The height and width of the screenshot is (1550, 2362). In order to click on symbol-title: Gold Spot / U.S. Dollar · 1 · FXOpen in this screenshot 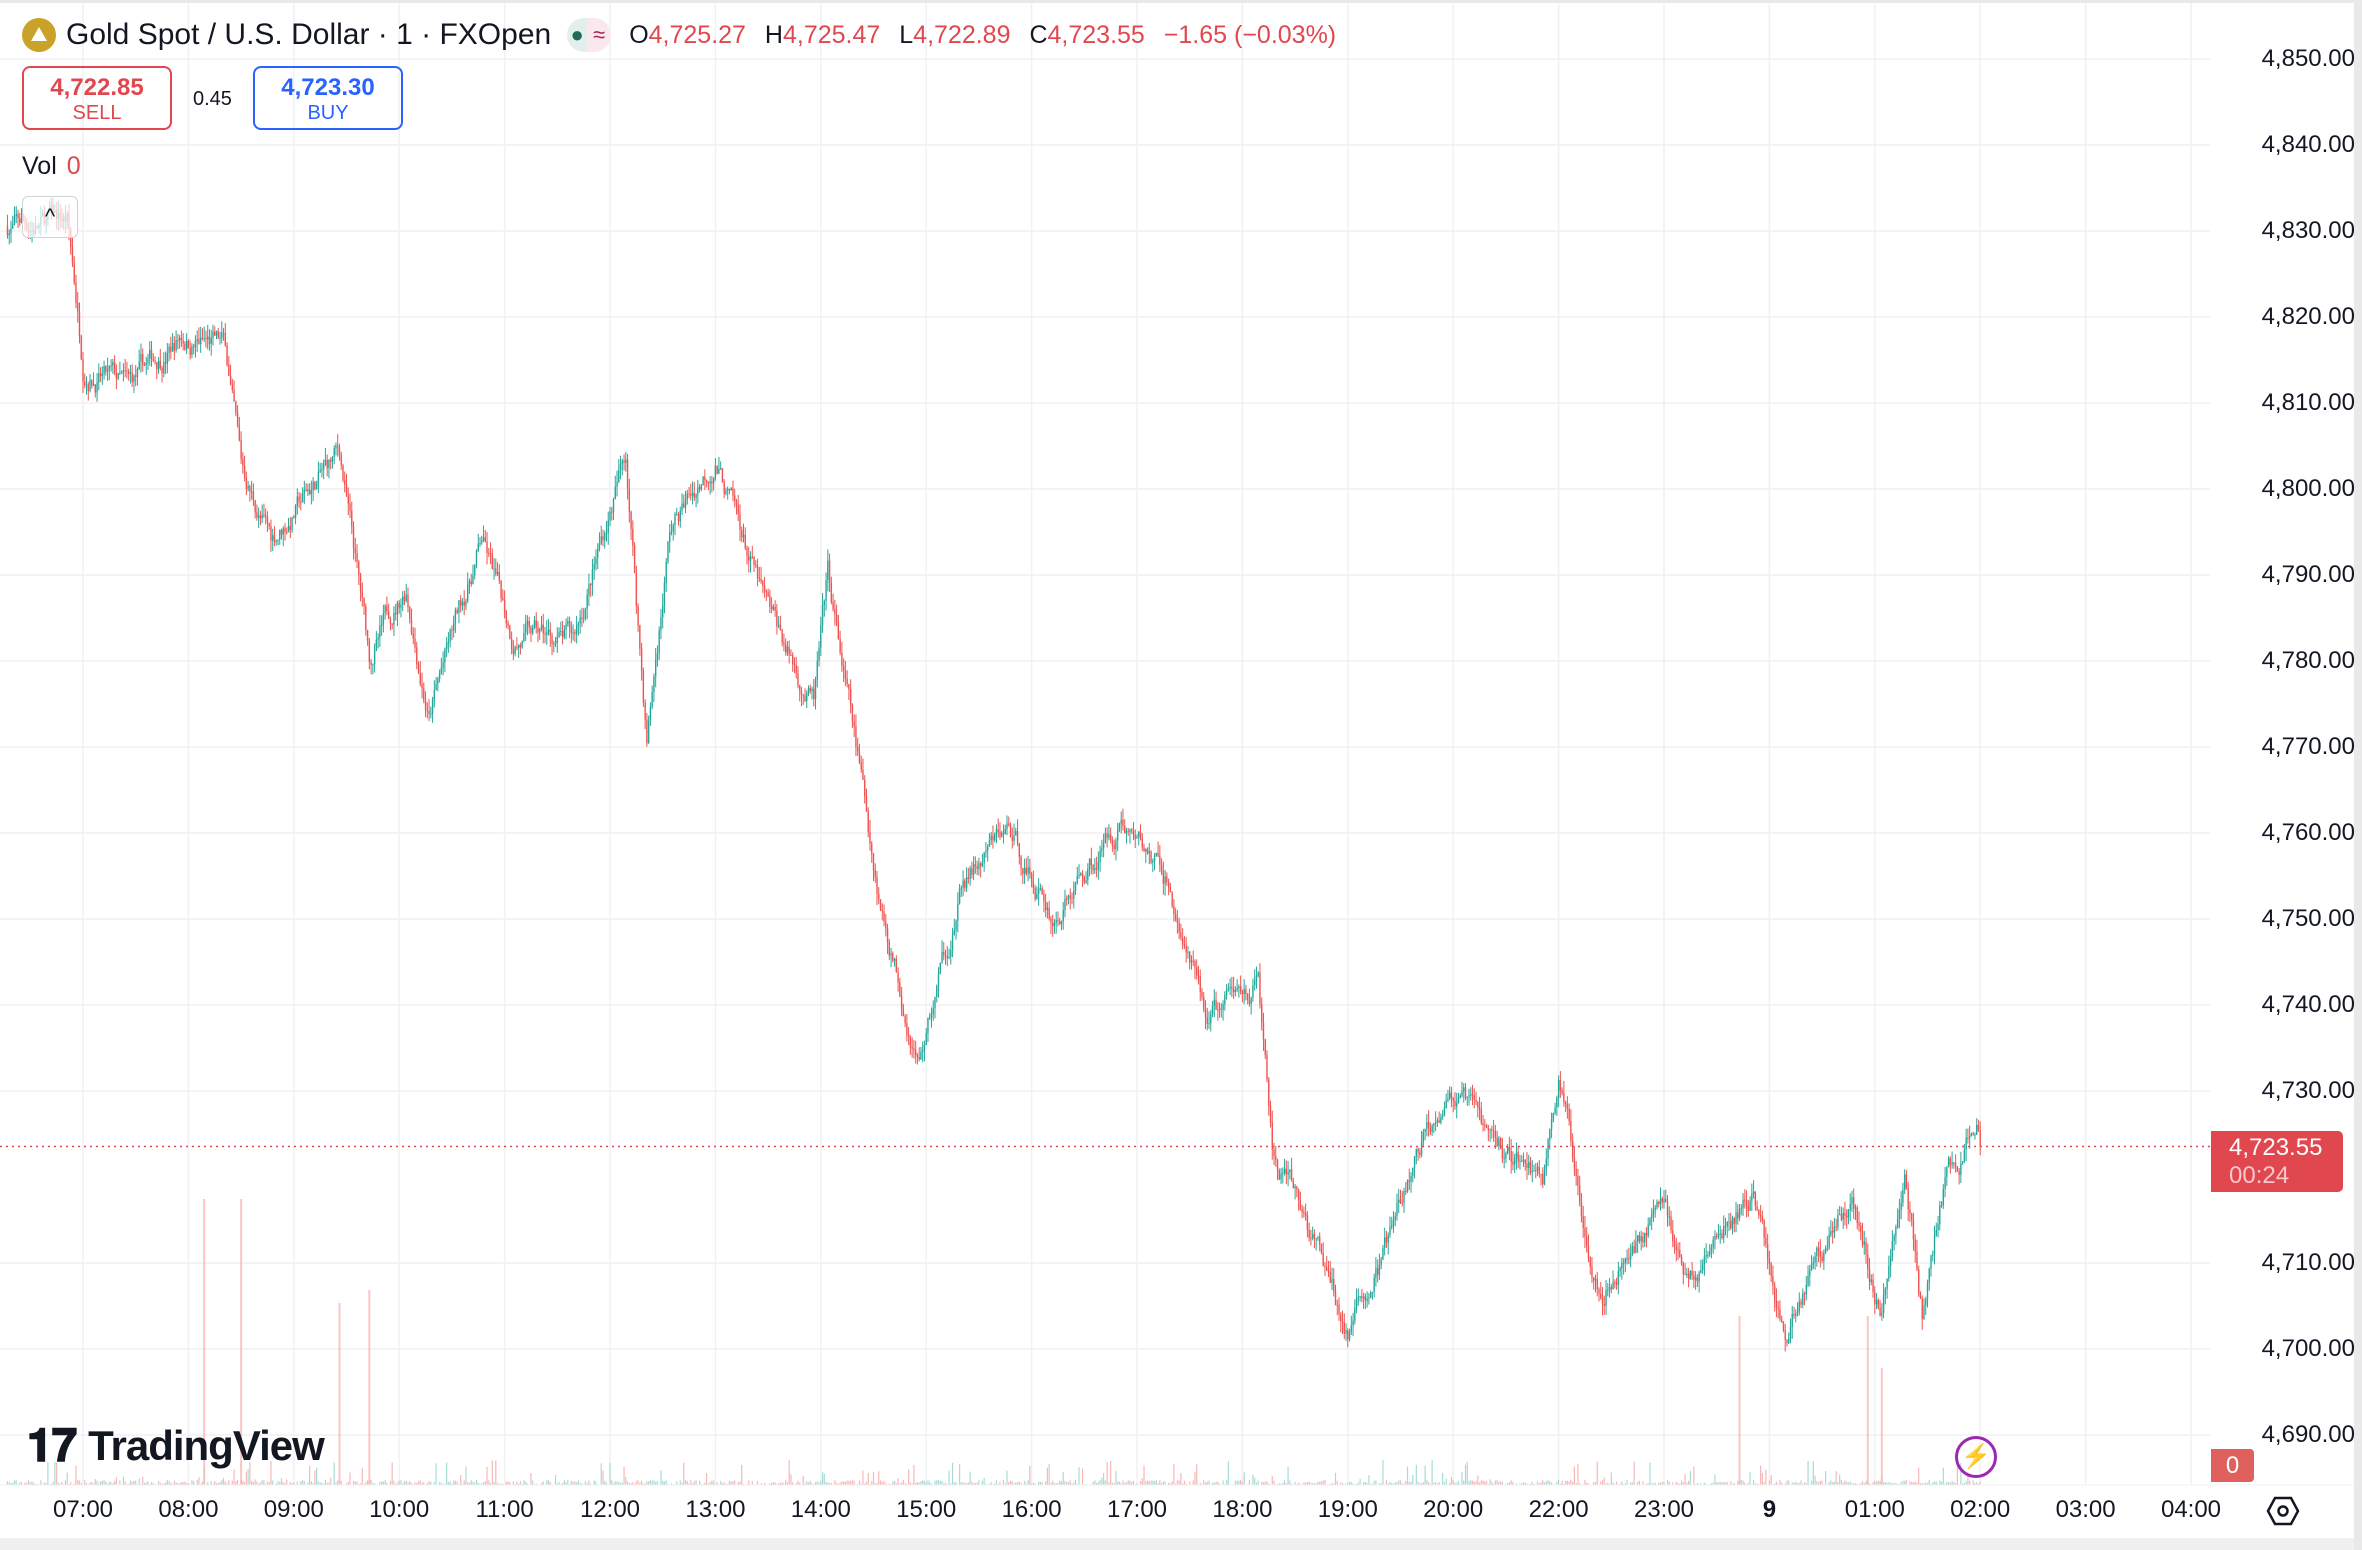, I will do `click(309, 34)`.